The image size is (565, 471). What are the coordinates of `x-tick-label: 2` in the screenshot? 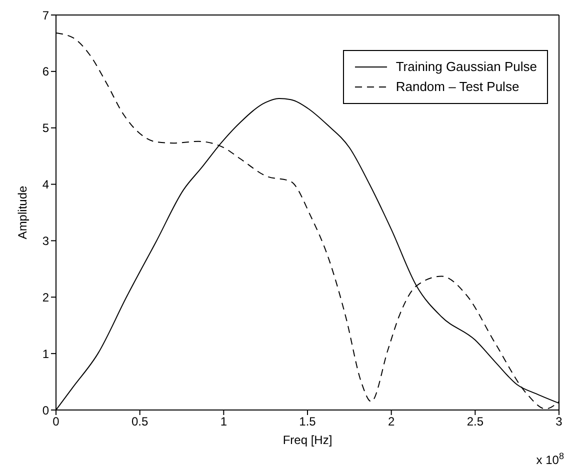 It's located at (391, 421).